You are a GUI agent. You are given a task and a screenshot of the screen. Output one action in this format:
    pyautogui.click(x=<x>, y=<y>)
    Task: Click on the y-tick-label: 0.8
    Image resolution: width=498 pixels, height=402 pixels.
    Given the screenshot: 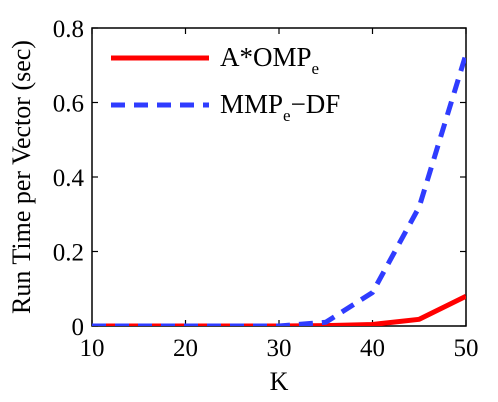 What is the action you would take?
    pyautogui.click(x=68, y=29)
    